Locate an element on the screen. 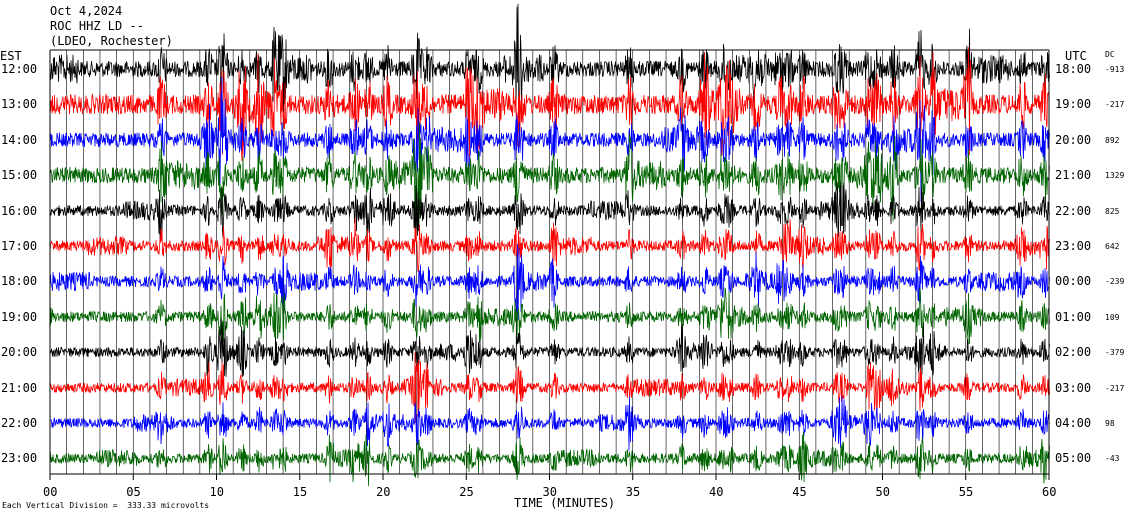 The width and height of the screenshot is (1130, 519). utc-hour-label: 04:00 is located at coordinates (1073, 423).